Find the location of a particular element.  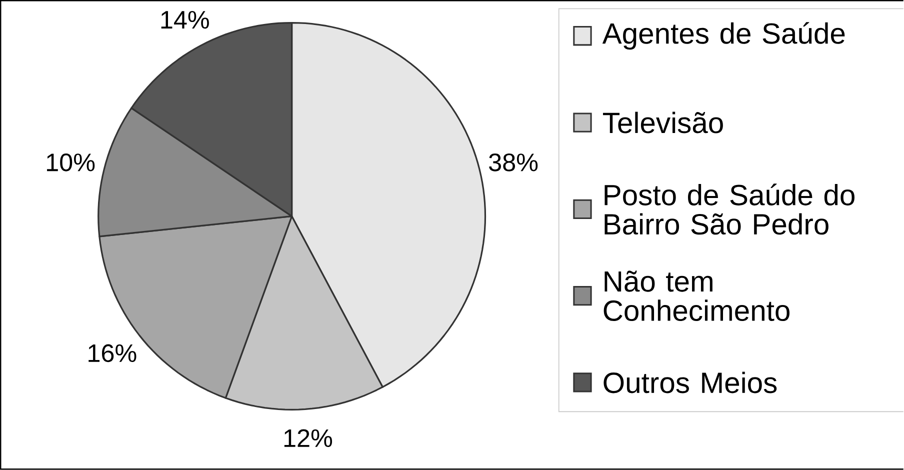

data-label: 38% is located at coordinates (513, 163).